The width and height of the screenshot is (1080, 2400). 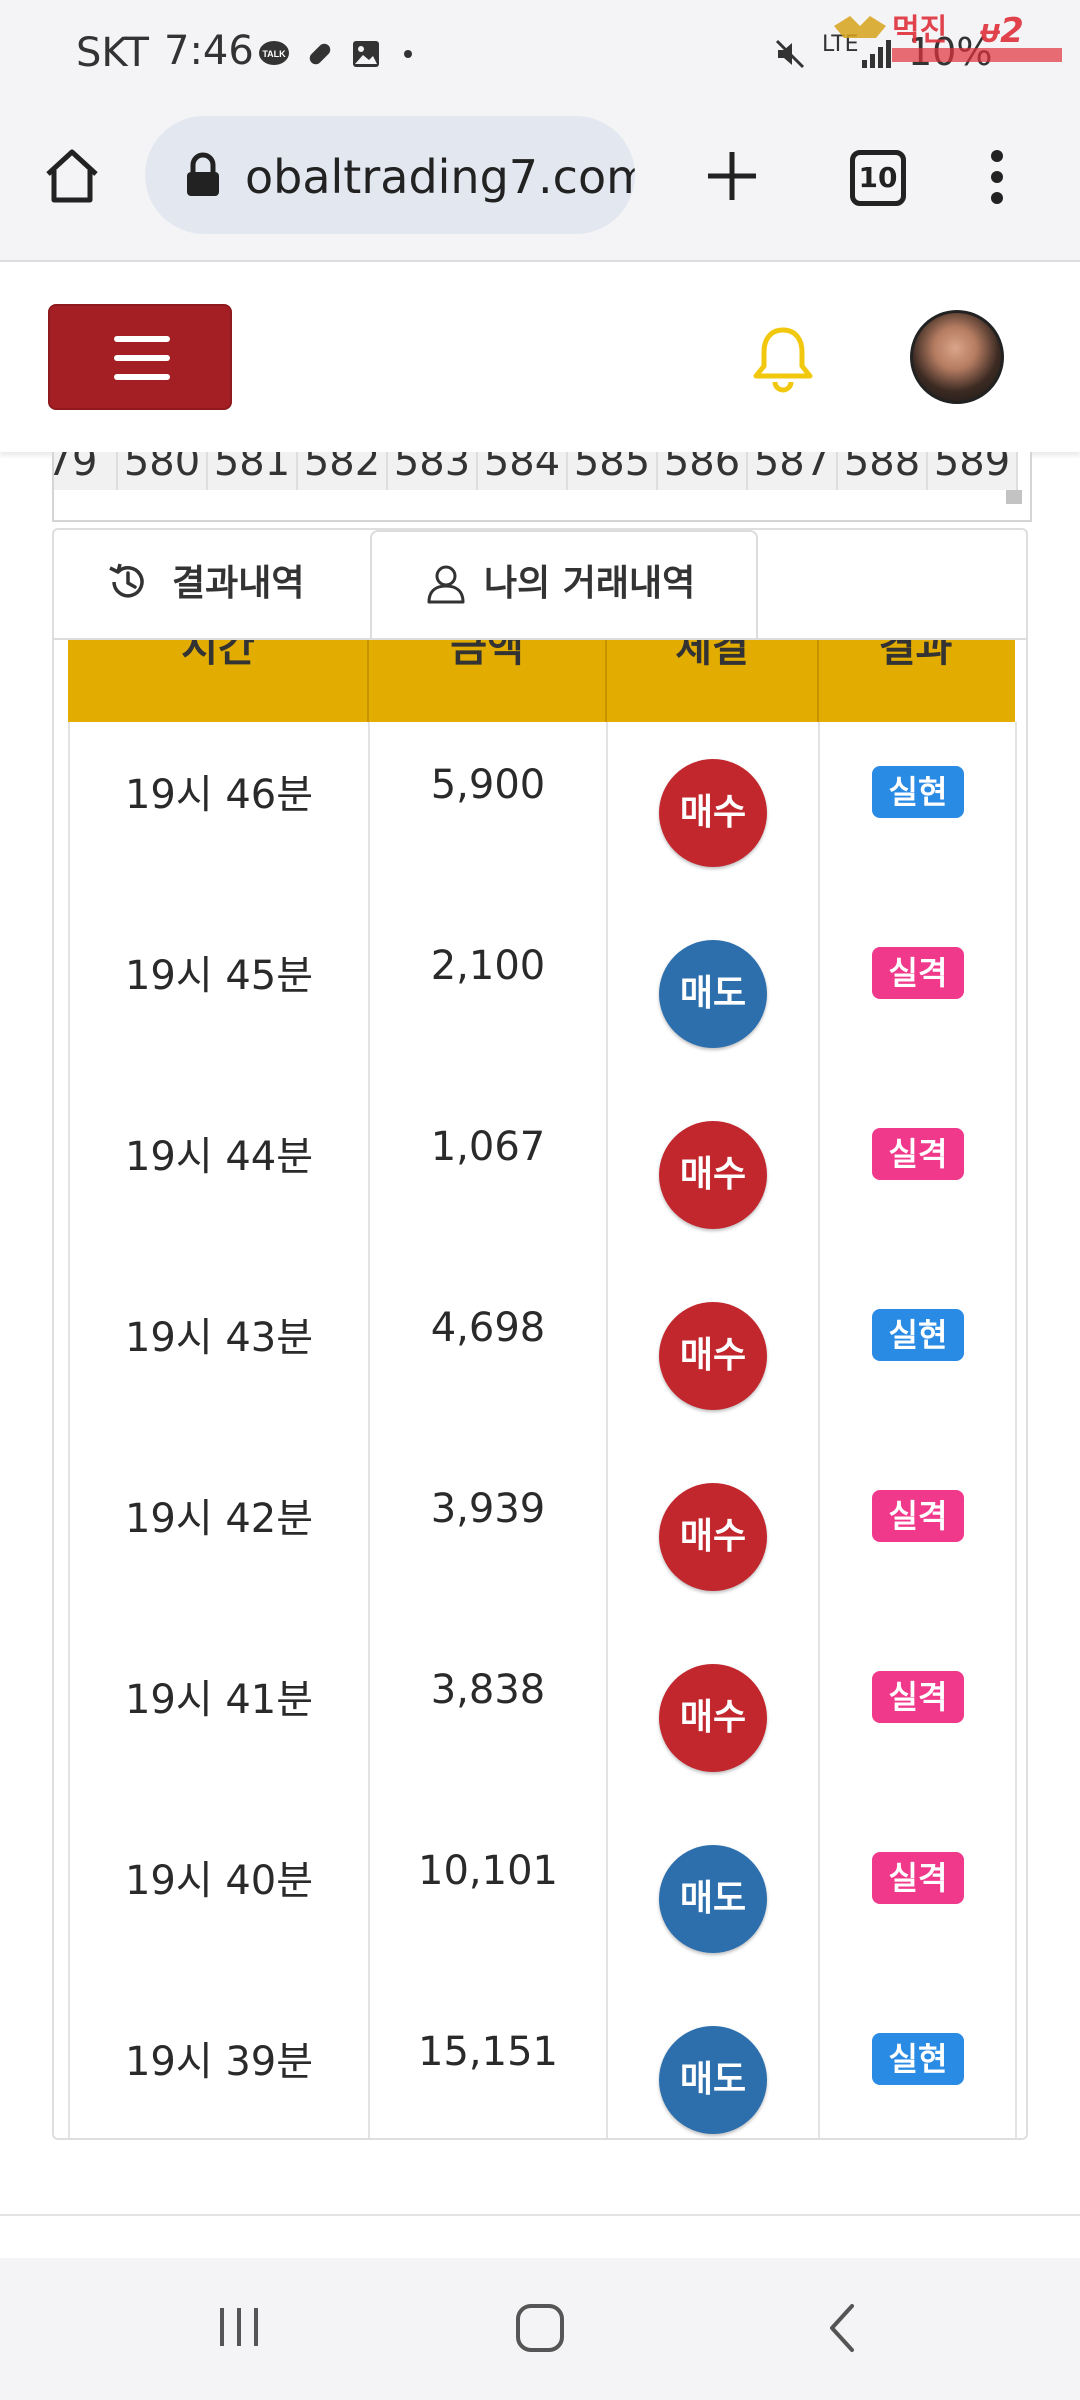 I want to click on home-icon, so click(x=72, y=176).